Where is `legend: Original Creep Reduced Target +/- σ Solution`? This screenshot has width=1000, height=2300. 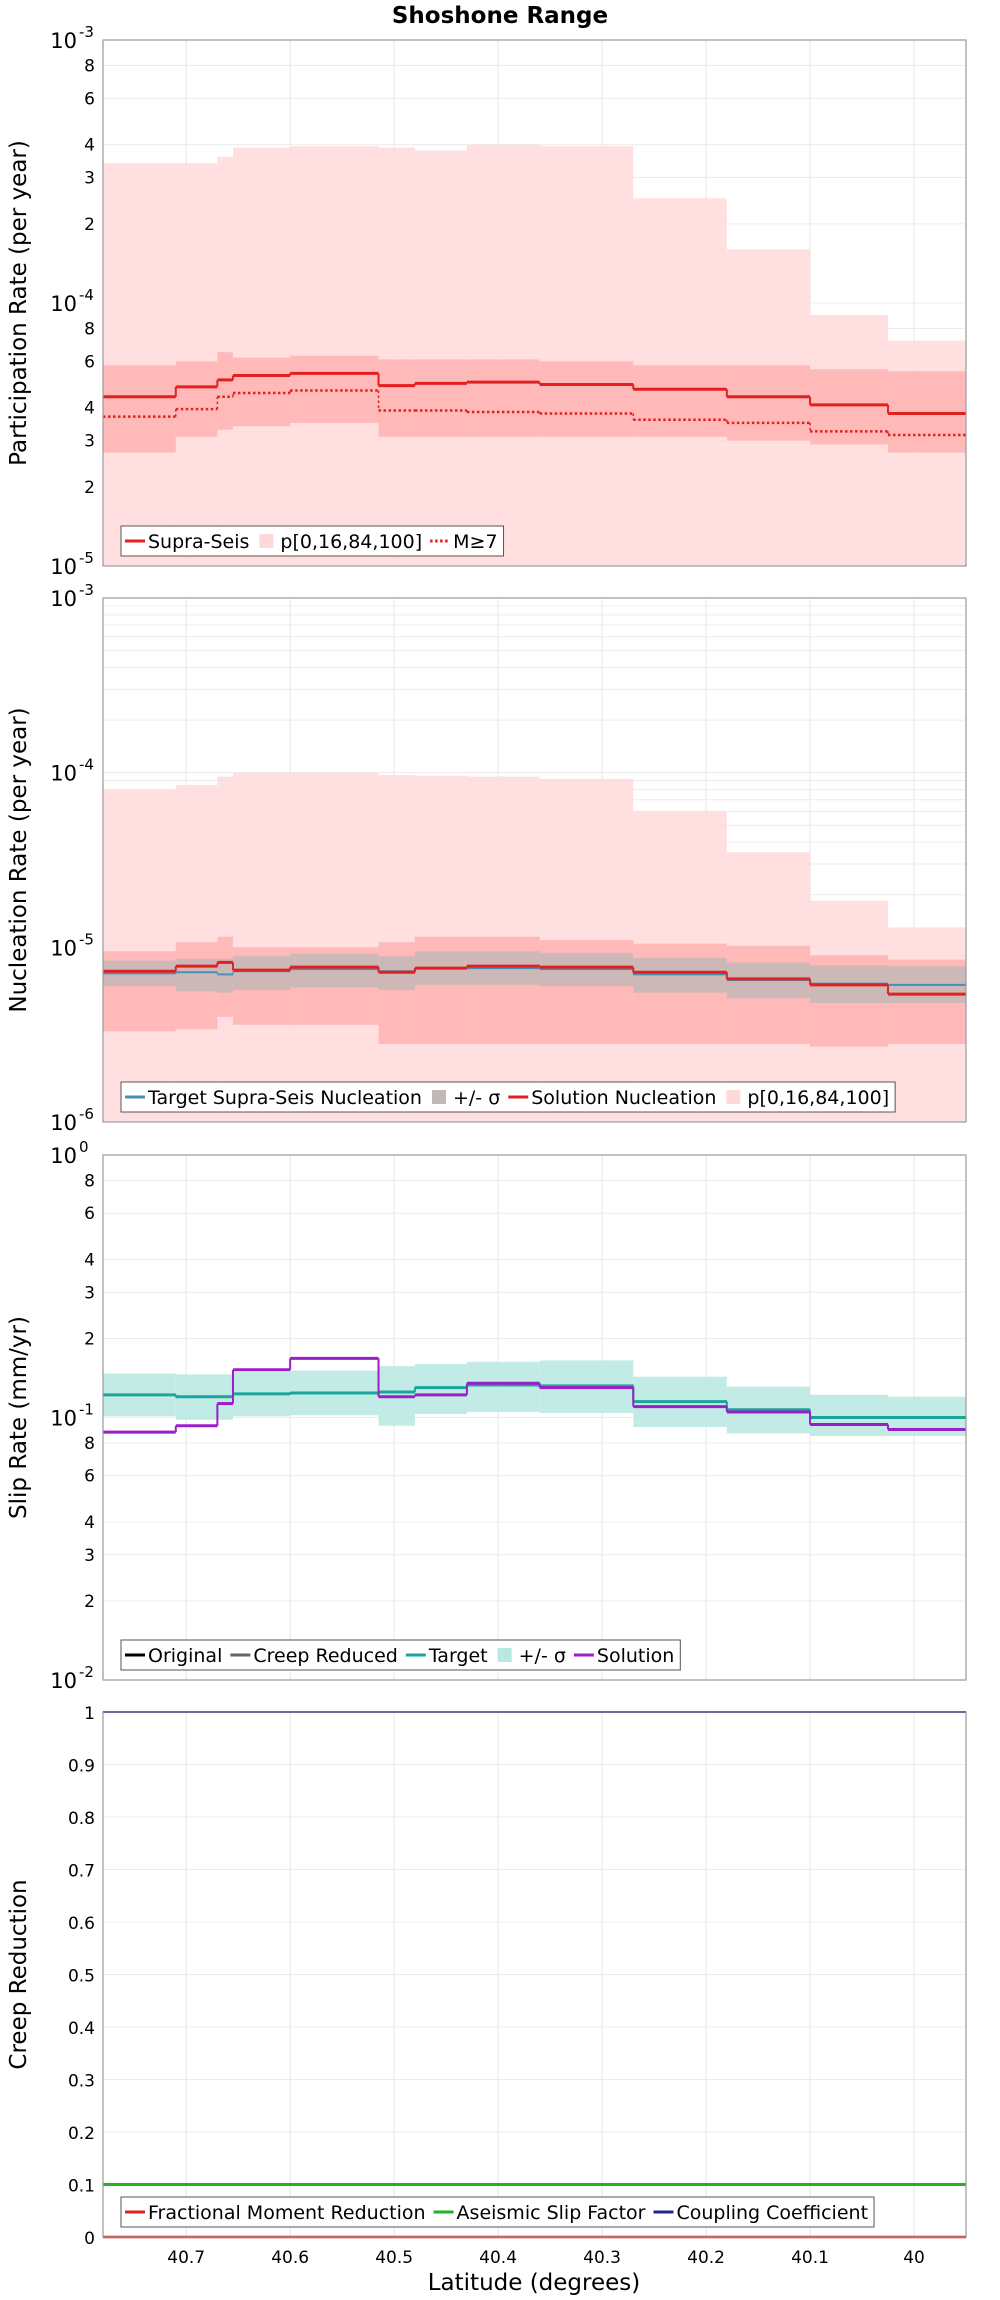 legend: Original Creep Reduced Target +/- σ Solution is located at coordinates (400, 1655).